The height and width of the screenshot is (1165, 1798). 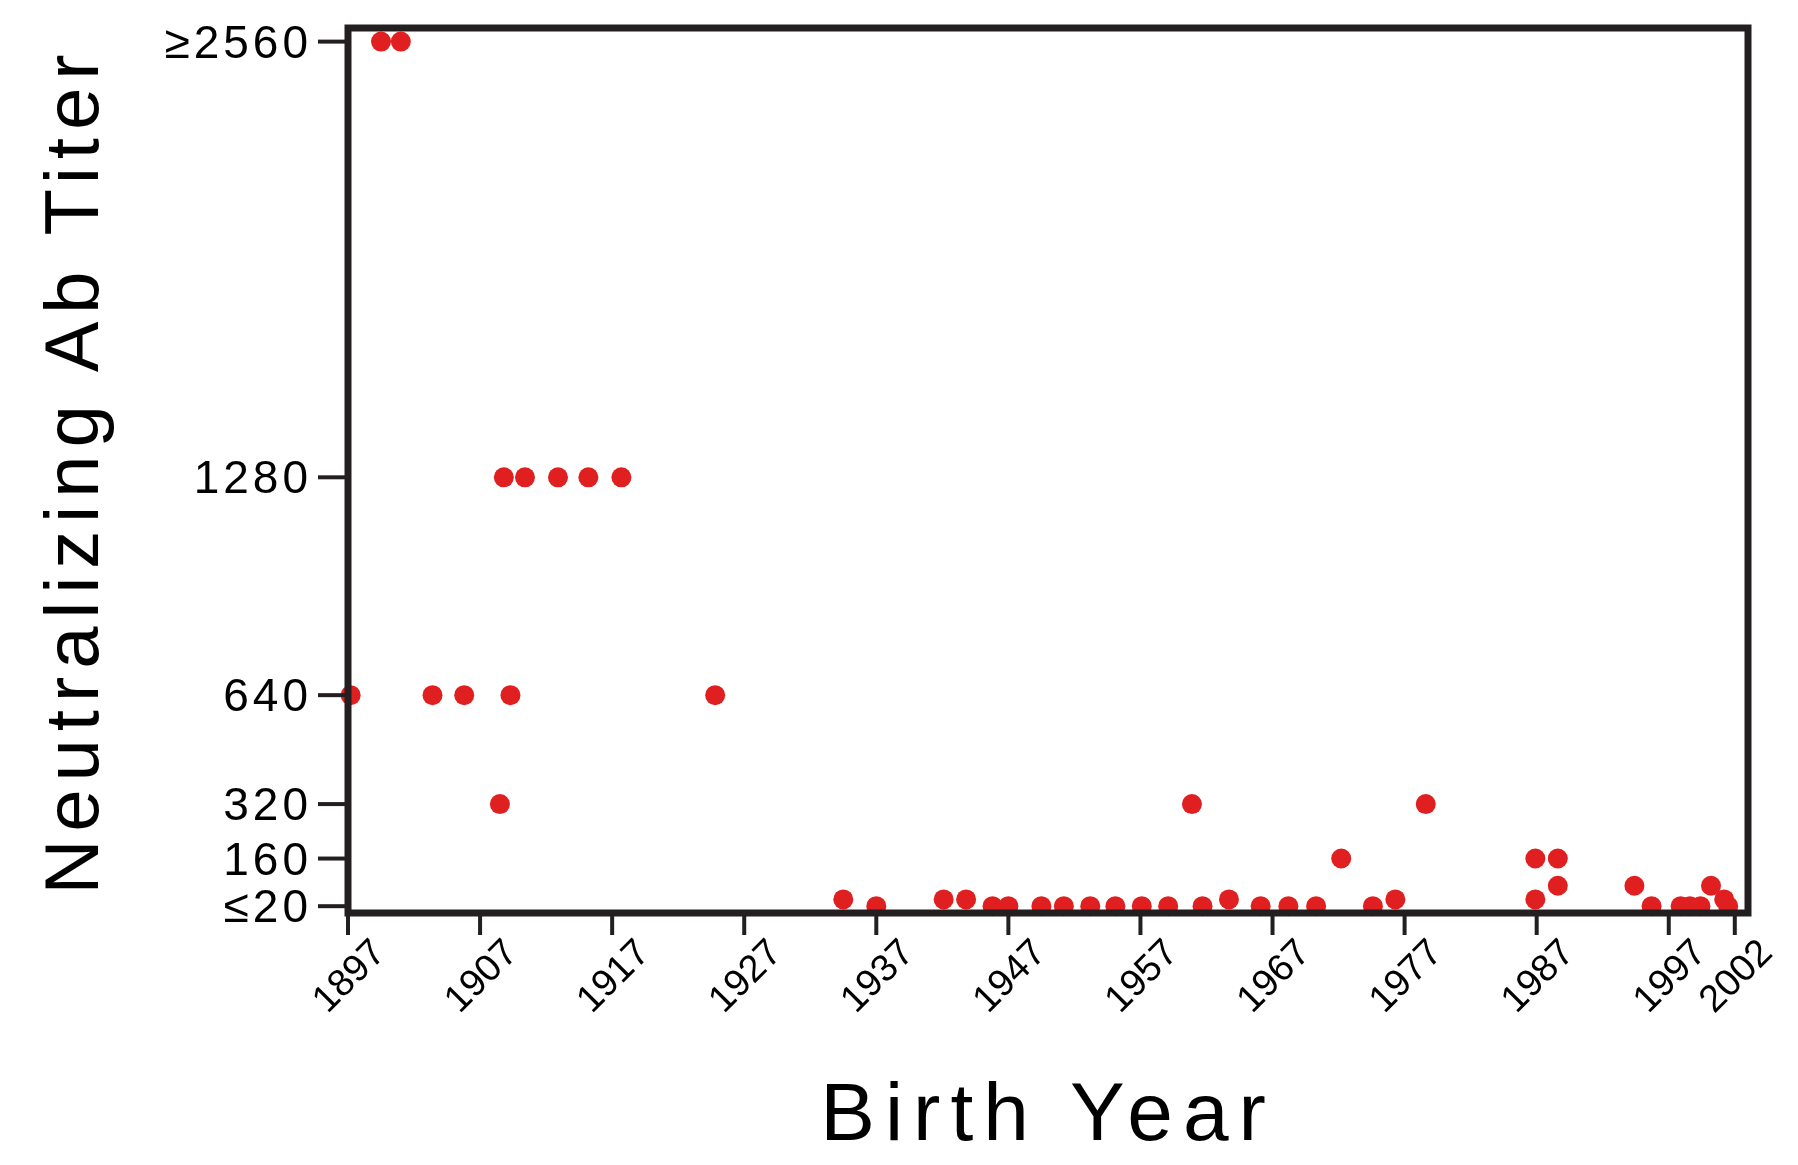 What do you see at coordinates (238, 41) in the screenshot?
I see `y-tick-label: ≥2560` at bounding box center [238, 41].